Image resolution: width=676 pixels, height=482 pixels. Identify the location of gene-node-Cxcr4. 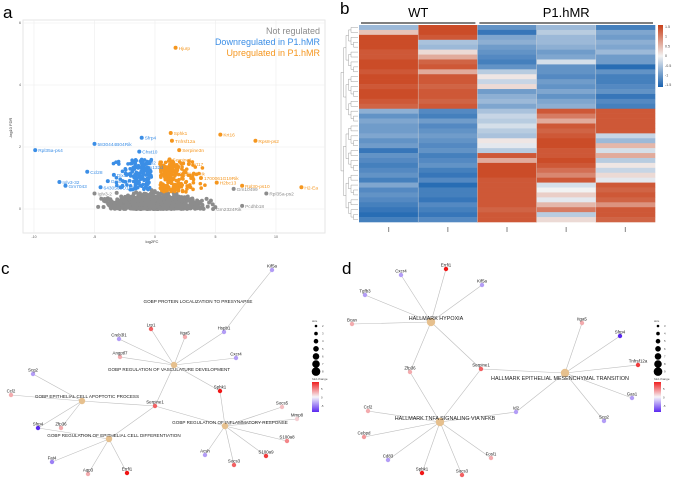
(401, 275).